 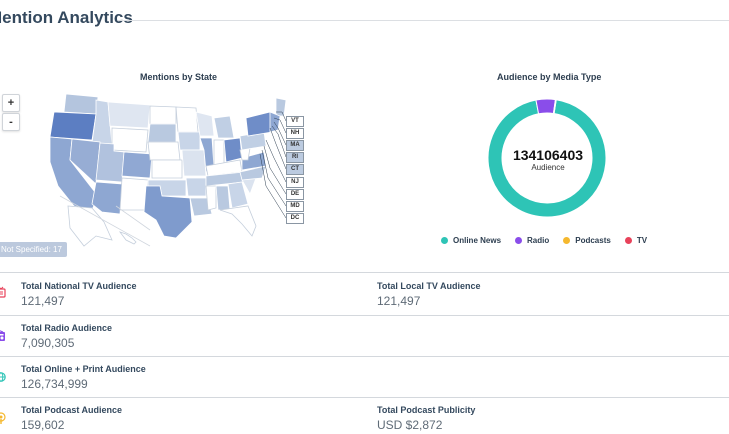 I want to click on state-ny, so click(x=259, y=124).